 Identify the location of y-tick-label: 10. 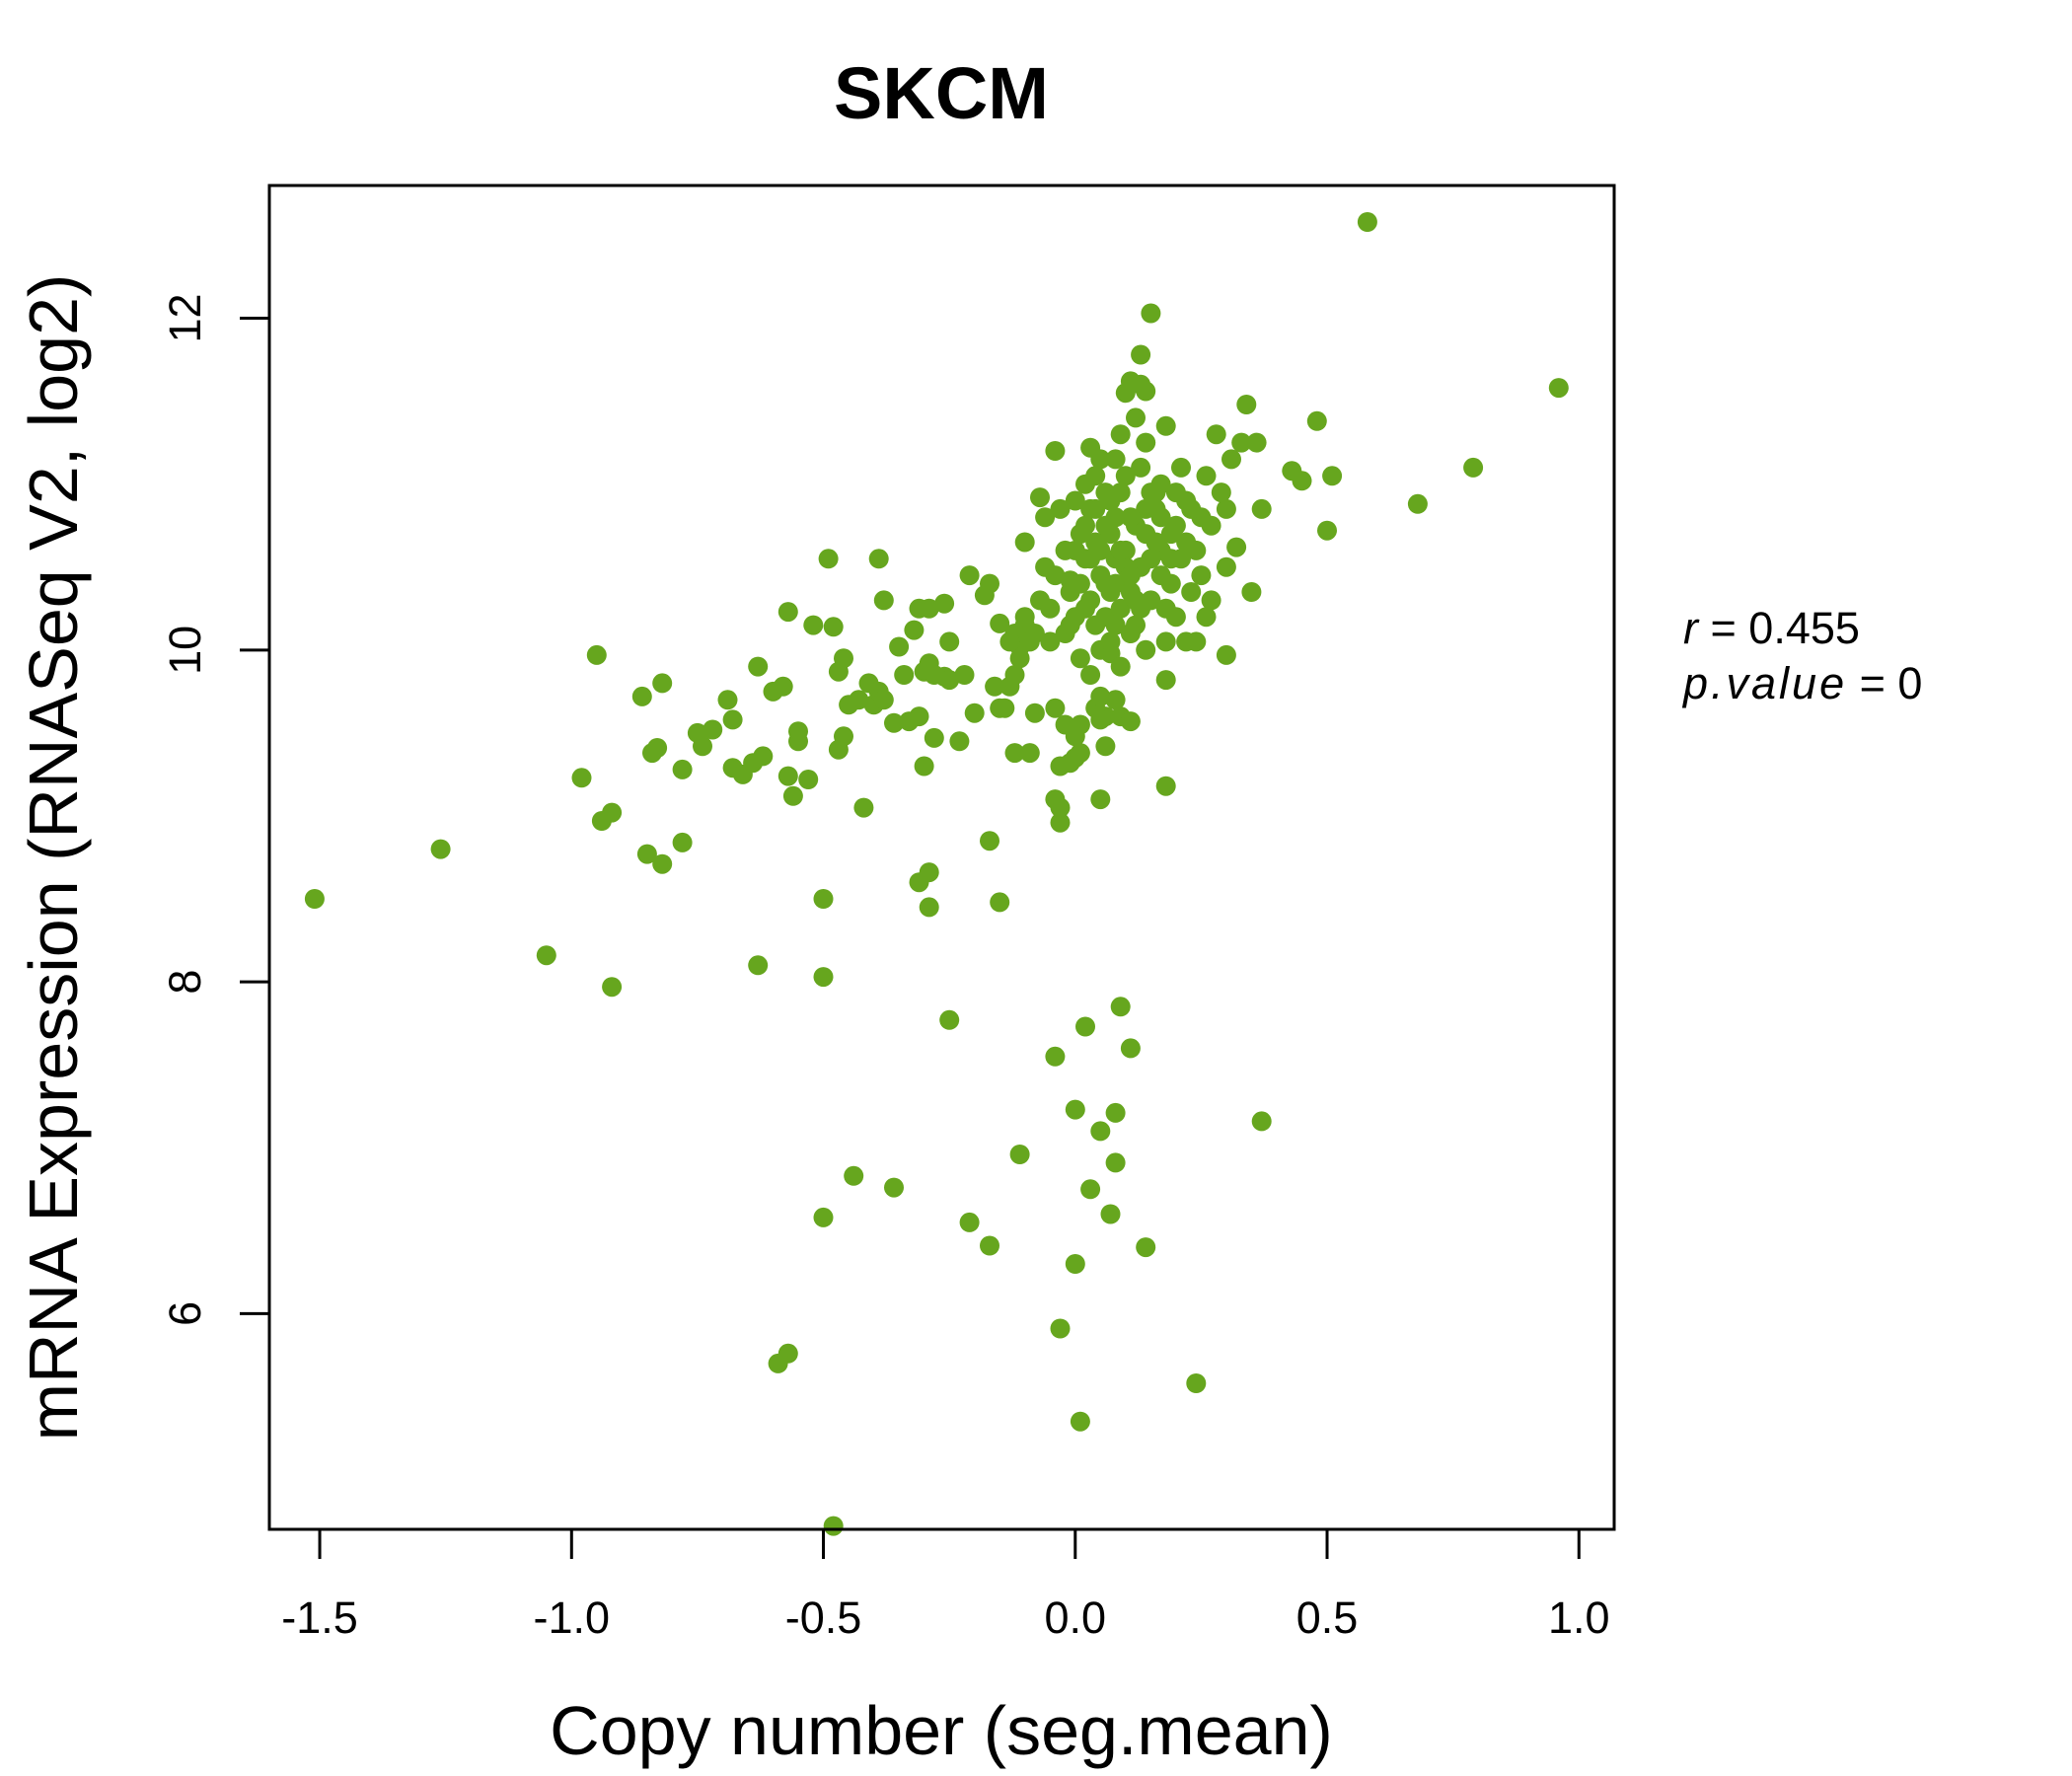
(185, 651).